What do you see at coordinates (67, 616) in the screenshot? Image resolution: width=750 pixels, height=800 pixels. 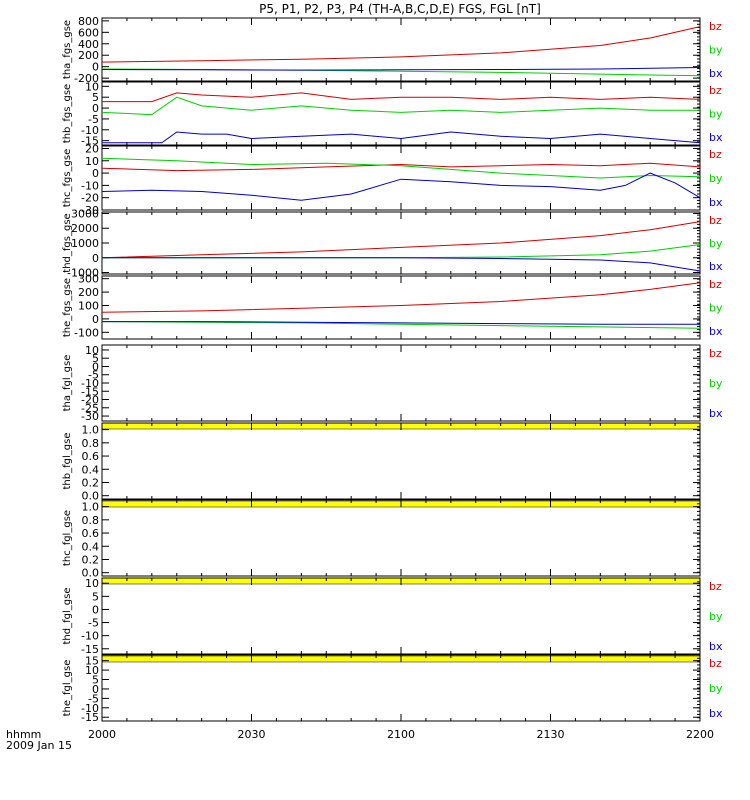 I see `y-axis-label: thd_fgl_gse` at bounding box center [67, 616].